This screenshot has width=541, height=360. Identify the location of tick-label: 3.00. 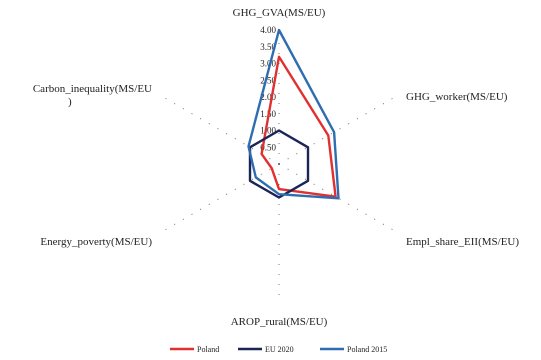
(268, 64).